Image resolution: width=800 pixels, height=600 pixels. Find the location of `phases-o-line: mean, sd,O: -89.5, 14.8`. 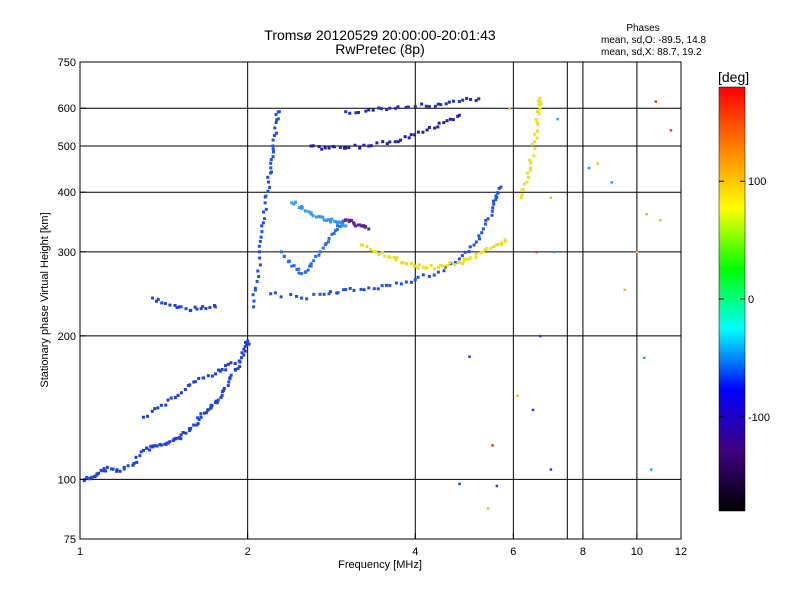

phases-o-line: mean, sd,O: -89.5, 14.8 is located at coordinates (653, 40).